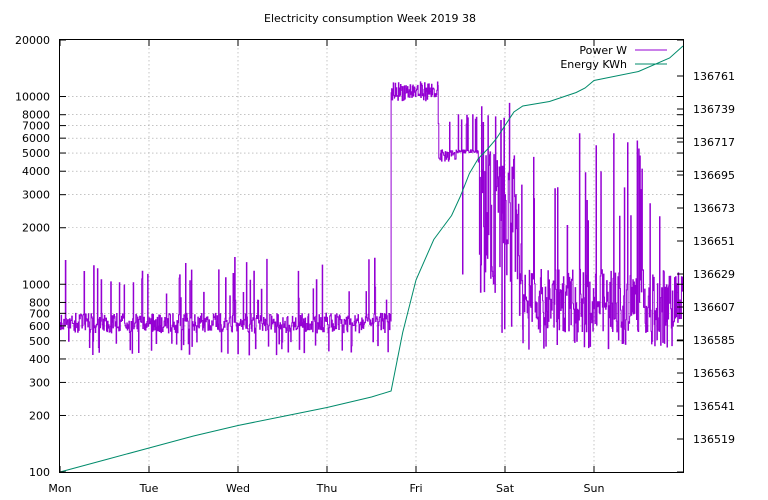 The height and width of the screenshot is (500, 768). I want to click on y-tick-label-right: 136651, so click(714, 241).